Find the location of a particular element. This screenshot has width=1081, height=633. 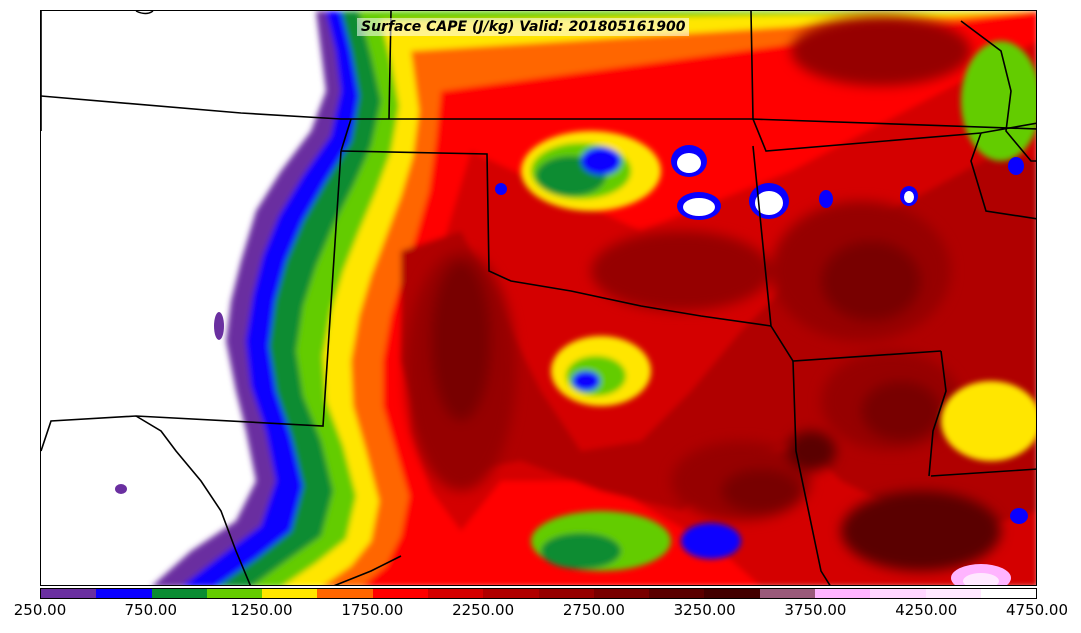

colorbar-tick-label: 2750.00 is located at coordinates (593, 610).